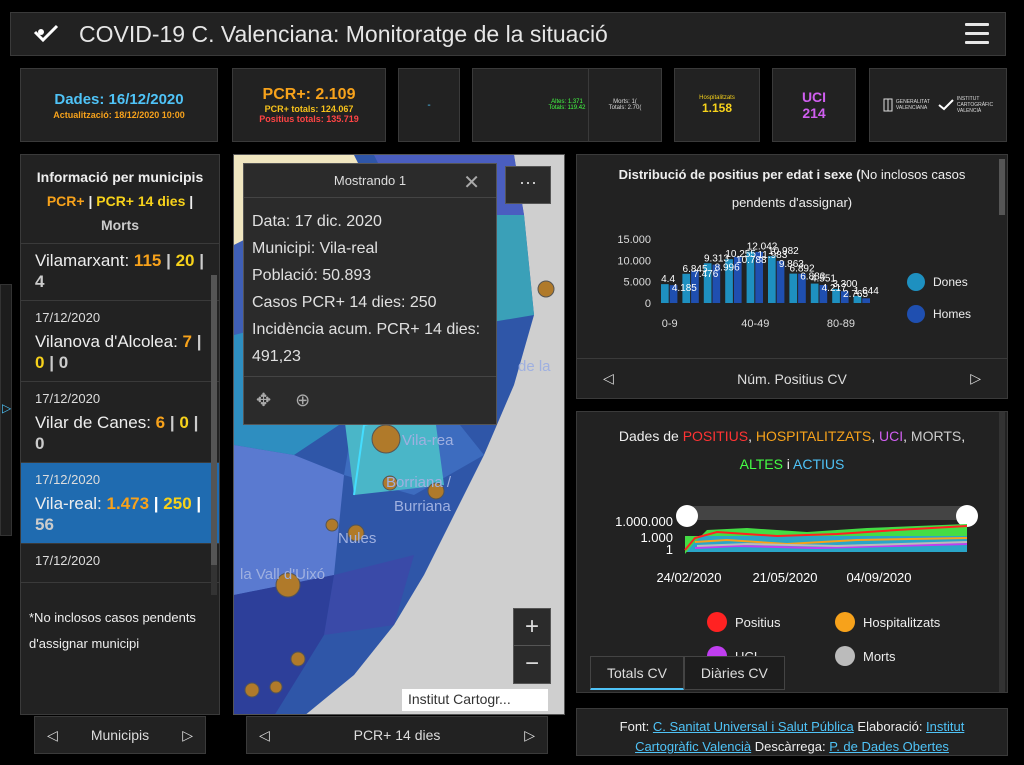  Describe the element at coordinates (800, 736) in the screenshot. I see `footer-link-icv: Institut Cartogràfic Valencià` at that location.